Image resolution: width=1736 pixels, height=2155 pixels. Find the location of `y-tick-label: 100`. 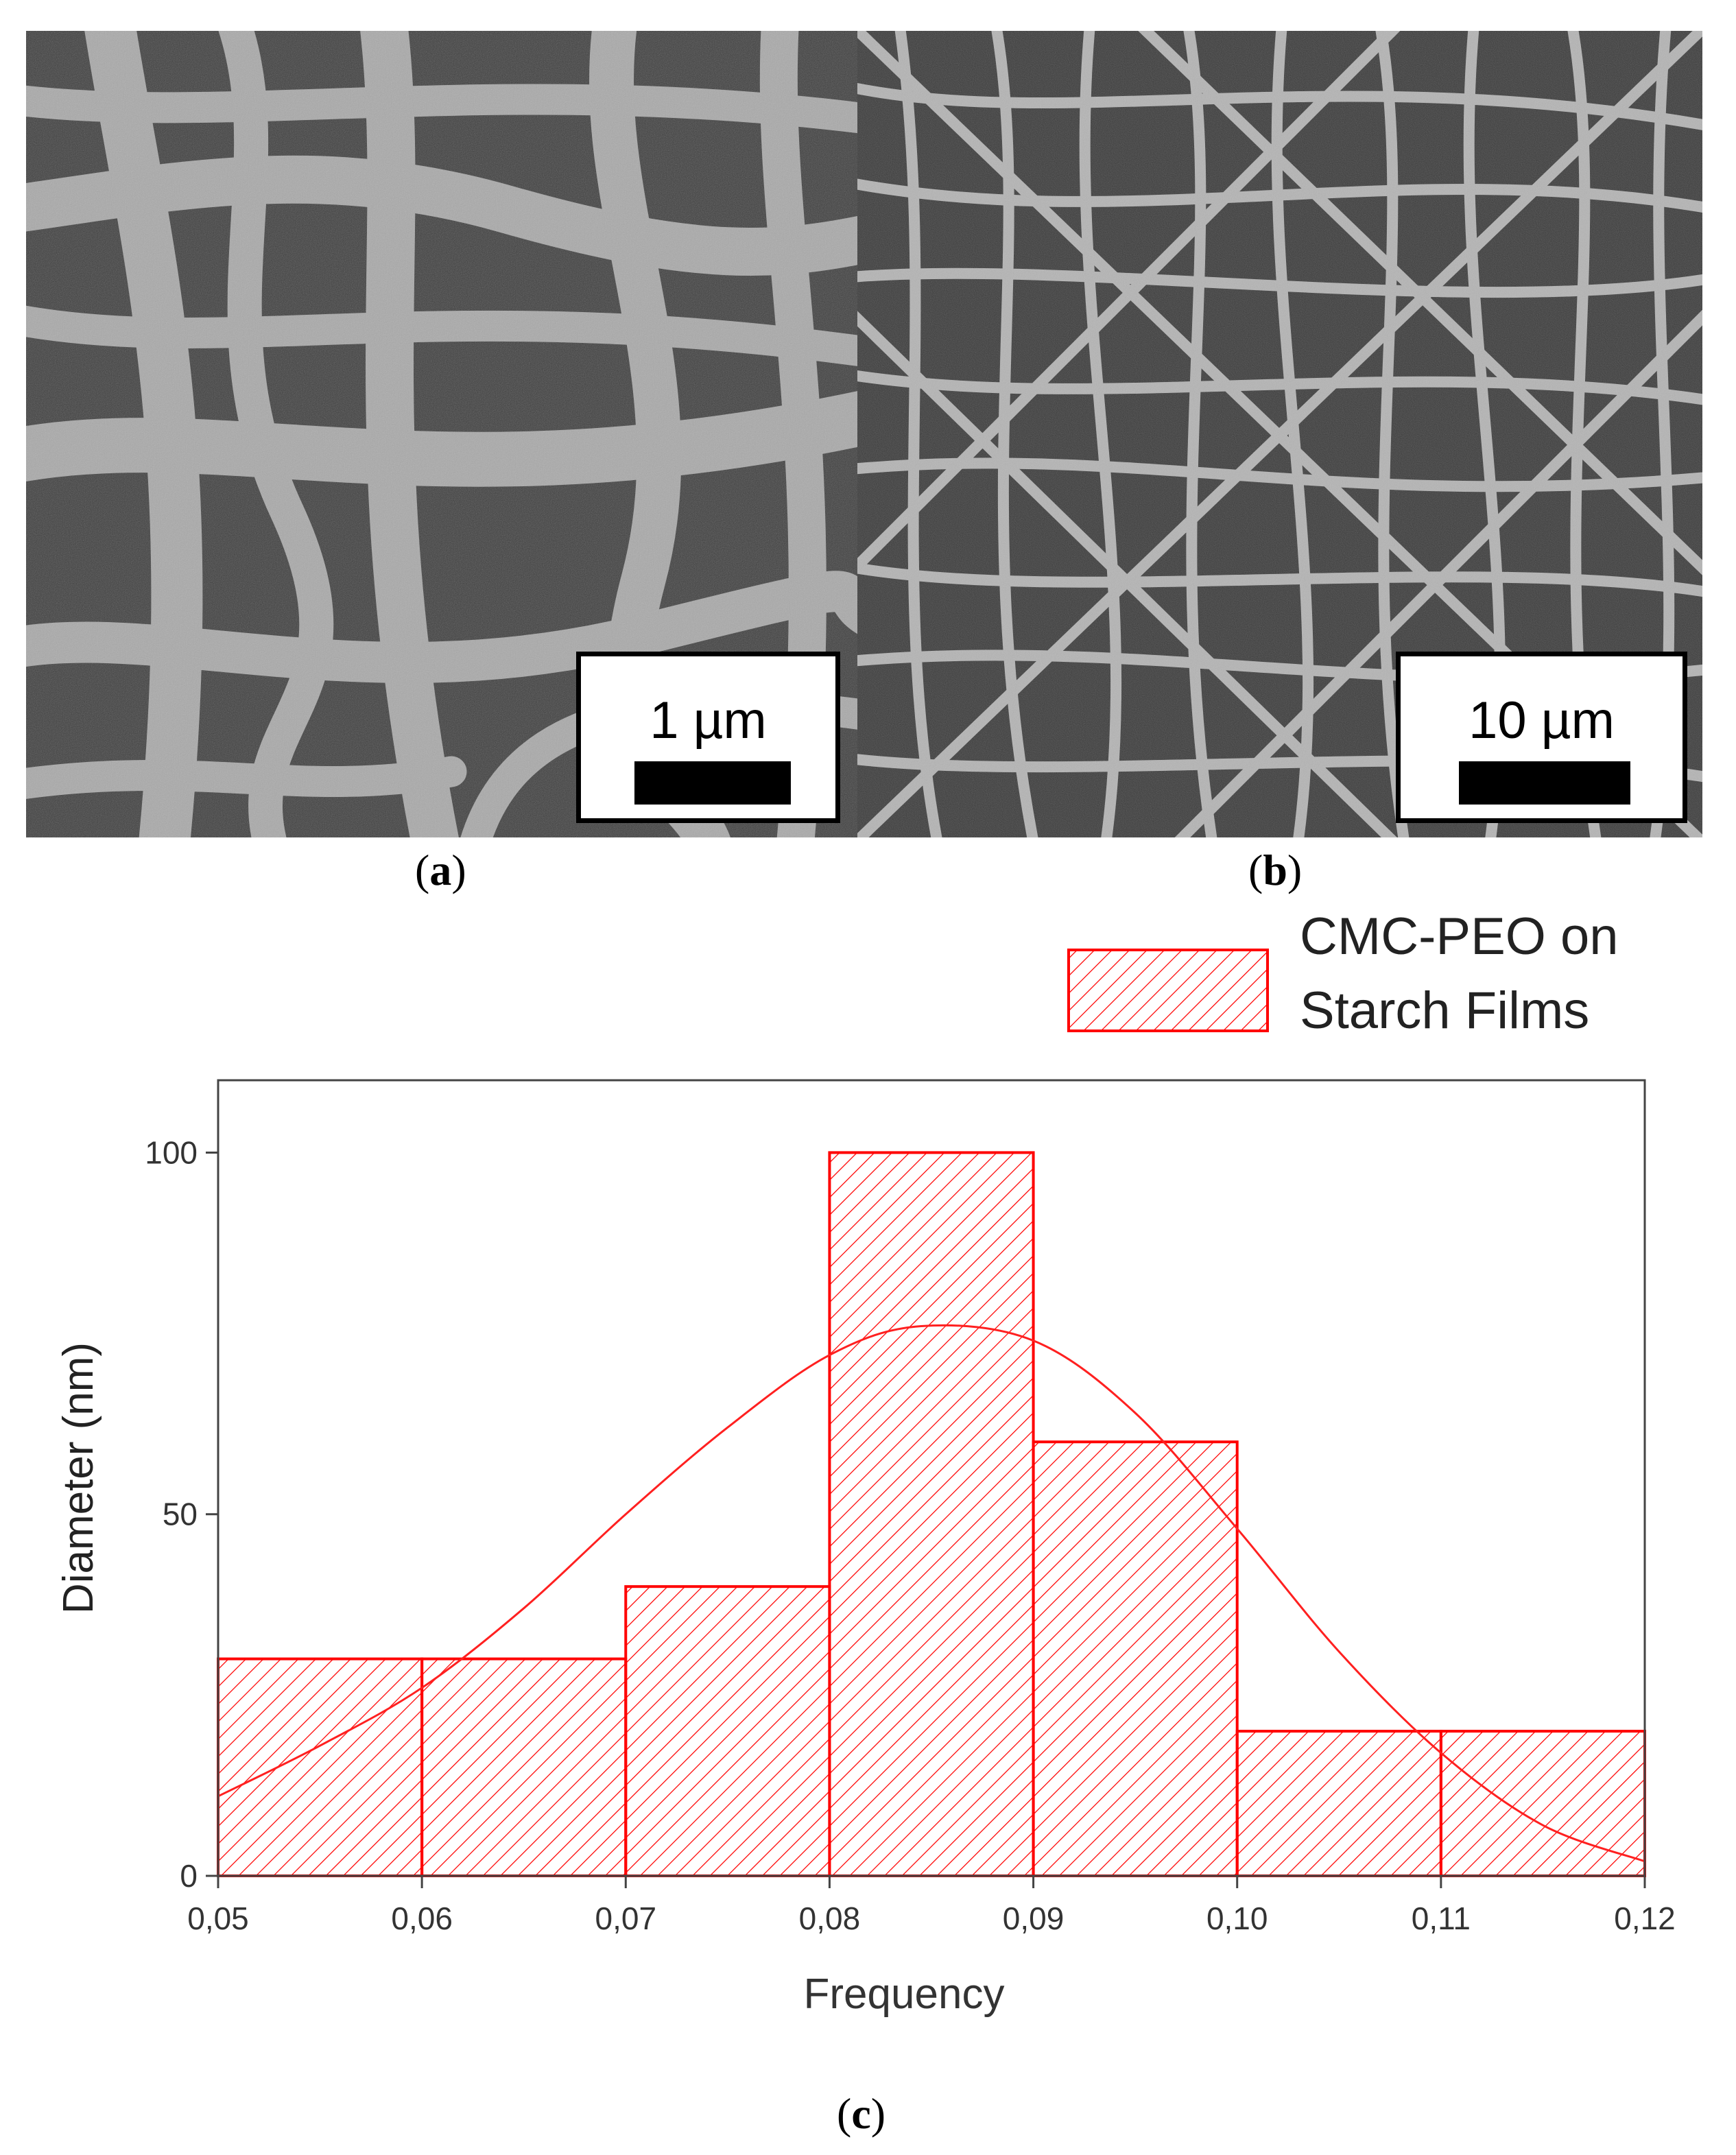

y-tick-label: 100 is located at coordinates (172, 1152).